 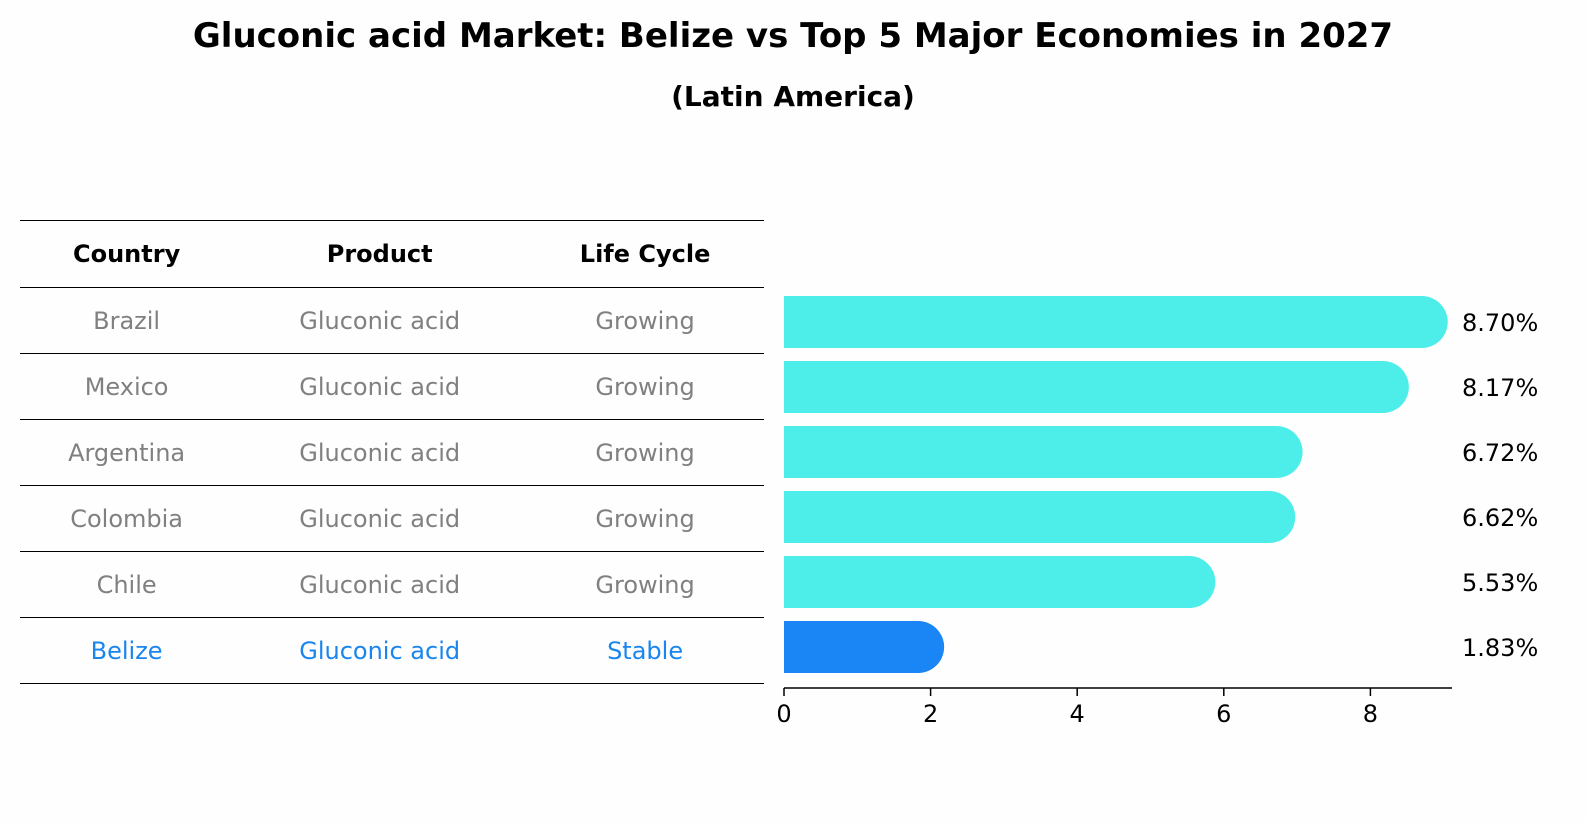 I want to click on bar-value-label: 8.70%, so click(x=1500, y=323).